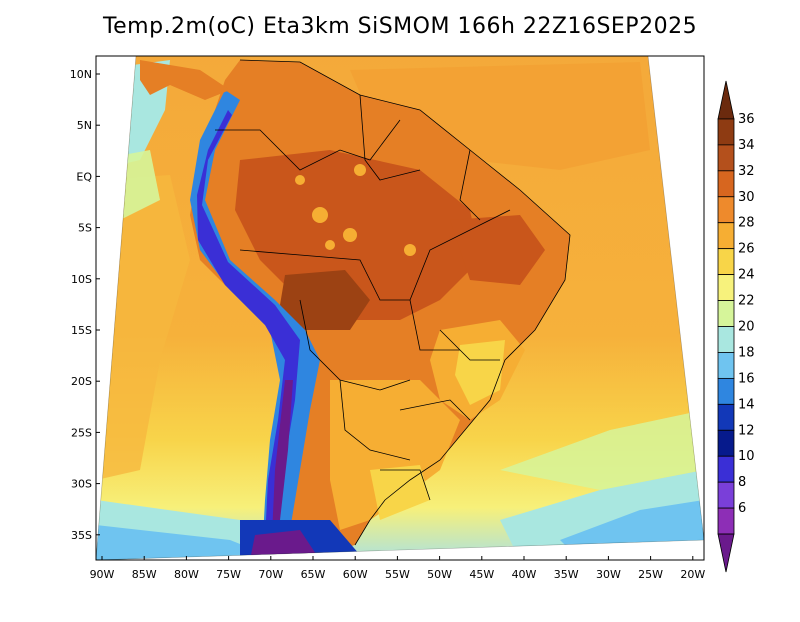 Image resolution: width=800 pixels, height=622 pixels. Describe the element at coordinates (84, 176) in the screenshot. I see `lat-tick-label: EQ` at that location.